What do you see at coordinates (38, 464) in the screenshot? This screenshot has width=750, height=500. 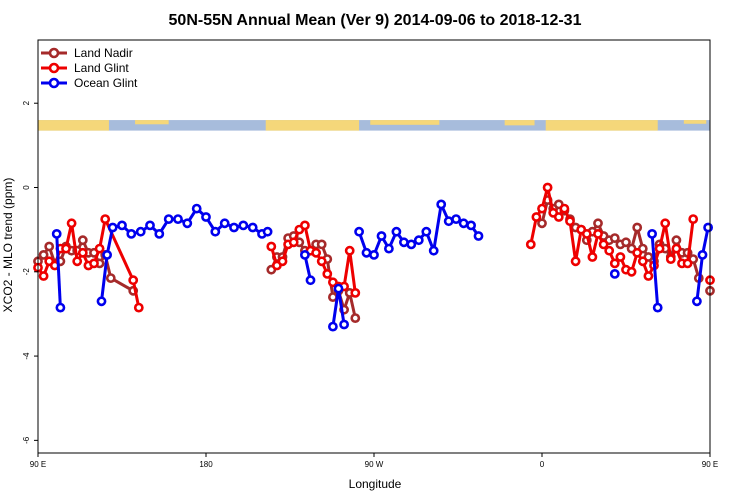 I see `x-tick-label: 90 E` at bounding box center [38, 464].